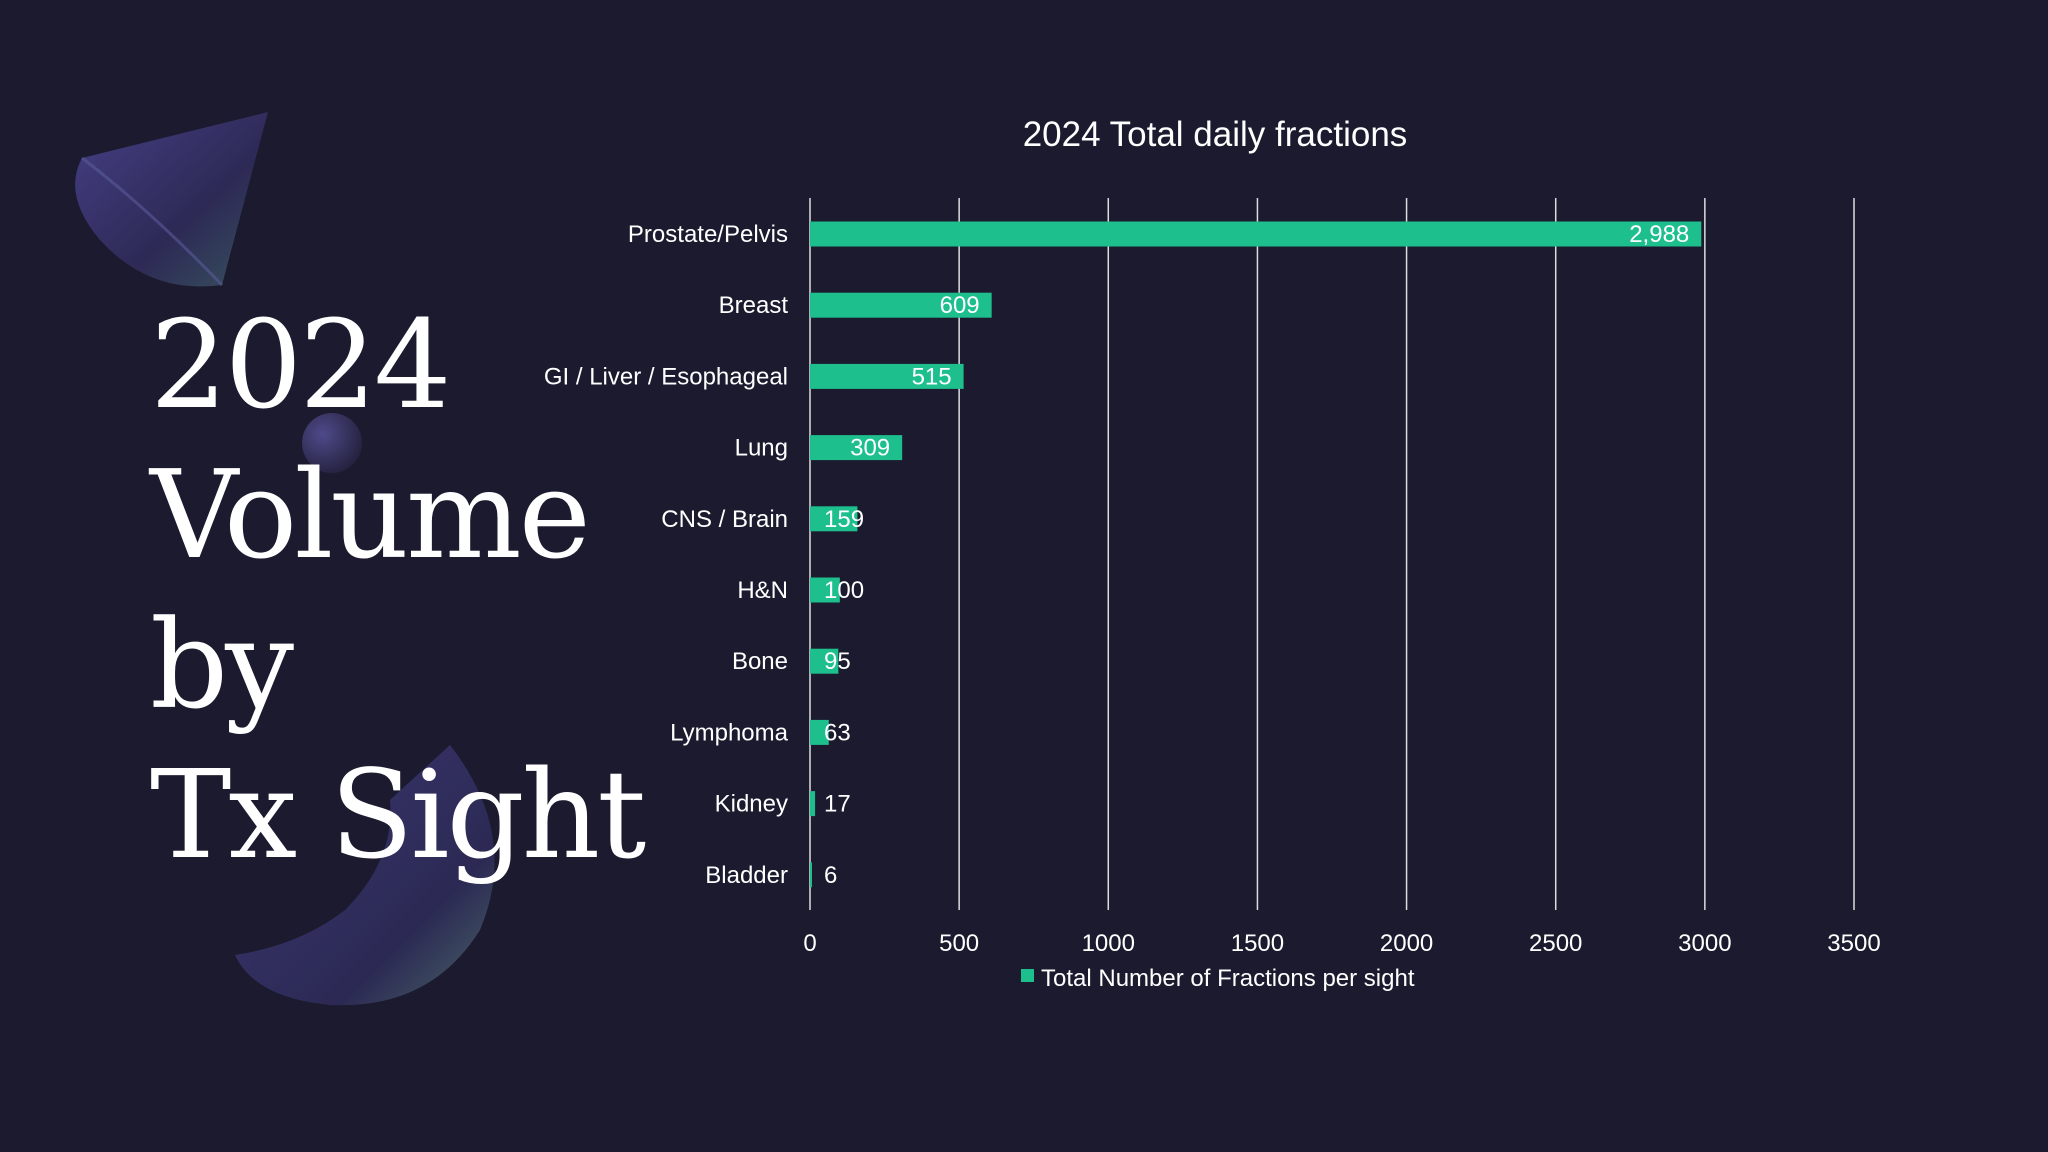  Describe the element at coordinates (300, 365) in the screenshot. I see `headline-line: 2024` at that location.